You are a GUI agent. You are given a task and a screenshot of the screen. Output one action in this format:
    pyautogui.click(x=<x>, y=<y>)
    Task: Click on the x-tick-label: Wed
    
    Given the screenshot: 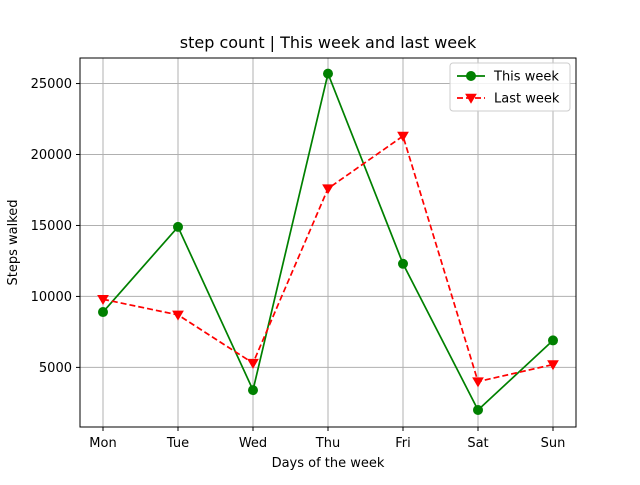 What is the action you would take?
    pyautogui.click(x=253, y=443)
    